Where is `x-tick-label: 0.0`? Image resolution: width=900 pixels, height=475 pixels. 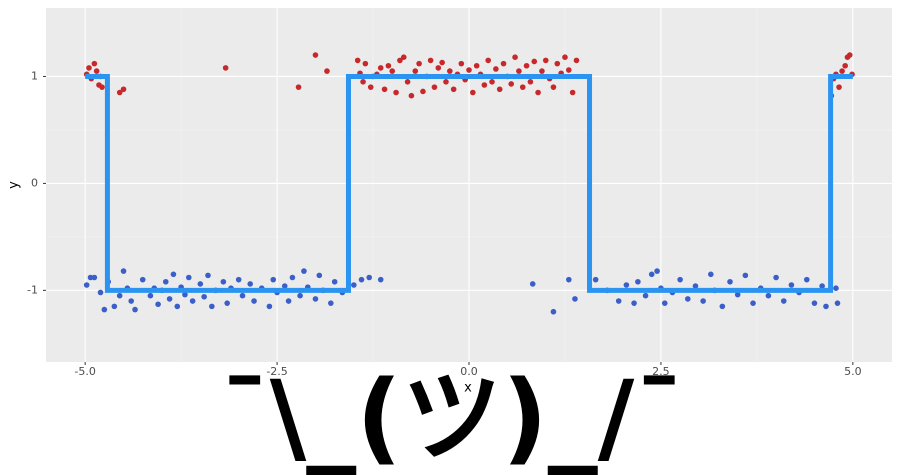
x-tick-label: 0.0 is located at coordinates (469, 371).